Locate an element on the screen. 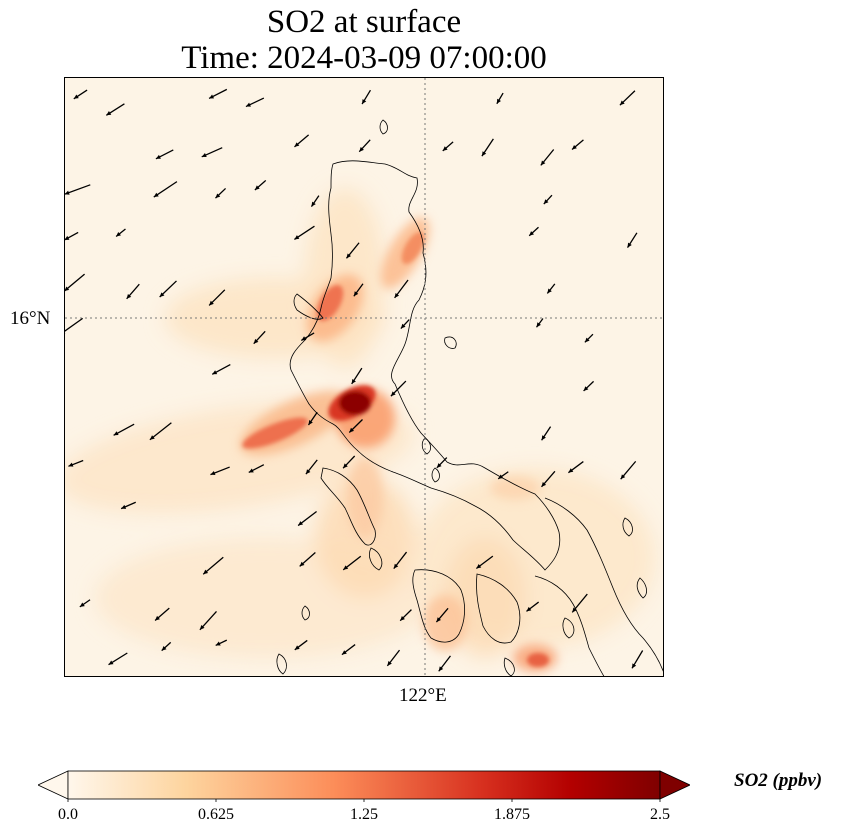  map-subtitle-time: Time: 2024-03-09 07:00:00 is located at coordinates (364, 58).